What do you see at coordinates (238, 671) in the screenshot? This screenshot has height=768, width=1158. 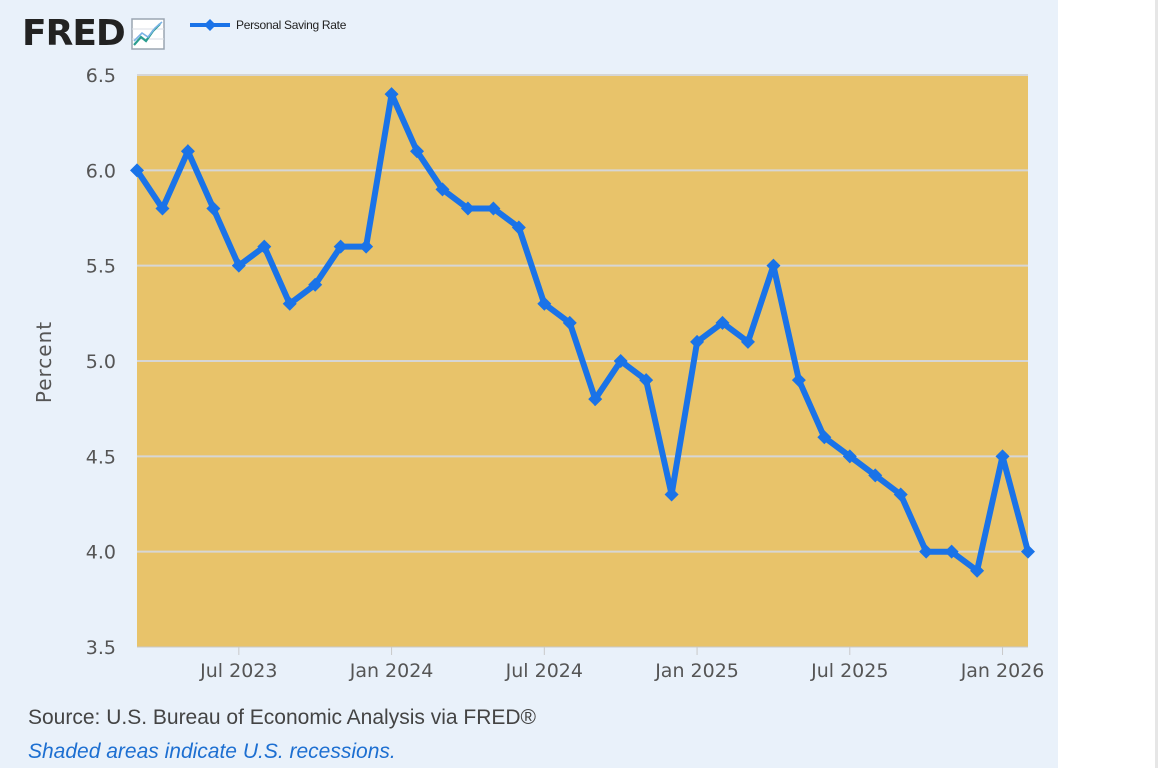 I see `x-tick-label: Jul 2023` at bounding box center [238, 671].